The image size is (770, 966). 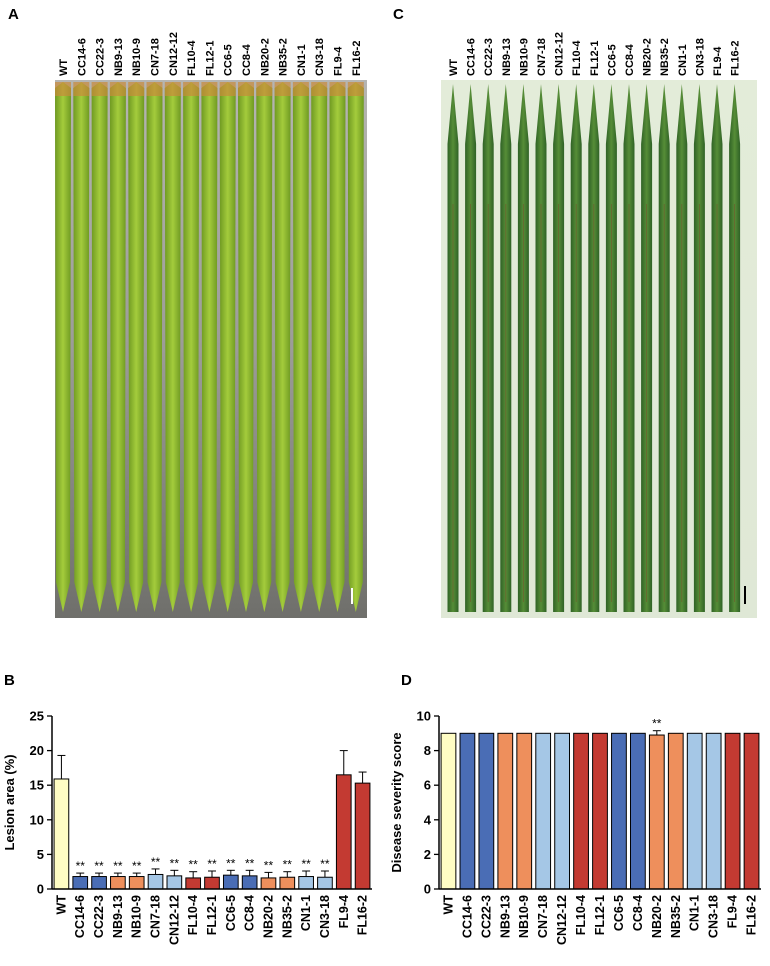 What do you see at coordinates (486, 916) in the screenshot?
I see `x-tick-label: CC22-3` at bounding box center [486, 916].